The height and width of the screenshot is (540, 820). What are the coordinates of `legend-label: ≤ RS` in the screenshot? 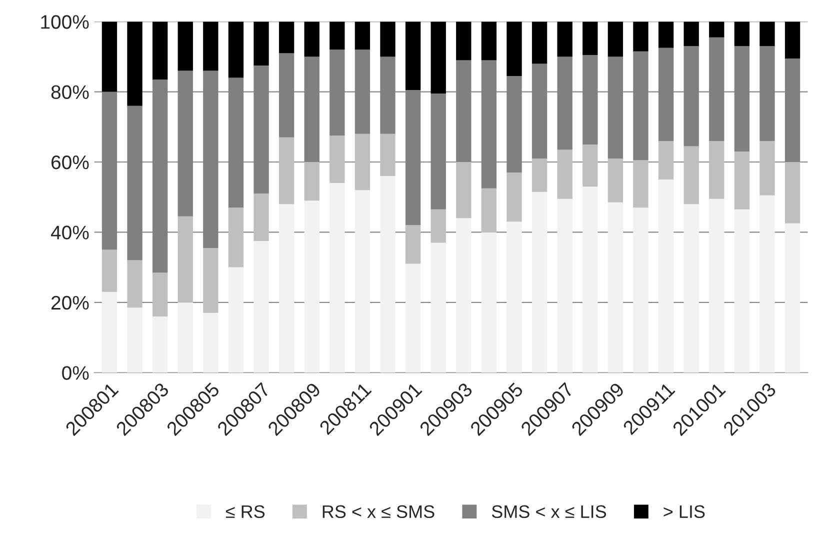 It's located at (245, 511).